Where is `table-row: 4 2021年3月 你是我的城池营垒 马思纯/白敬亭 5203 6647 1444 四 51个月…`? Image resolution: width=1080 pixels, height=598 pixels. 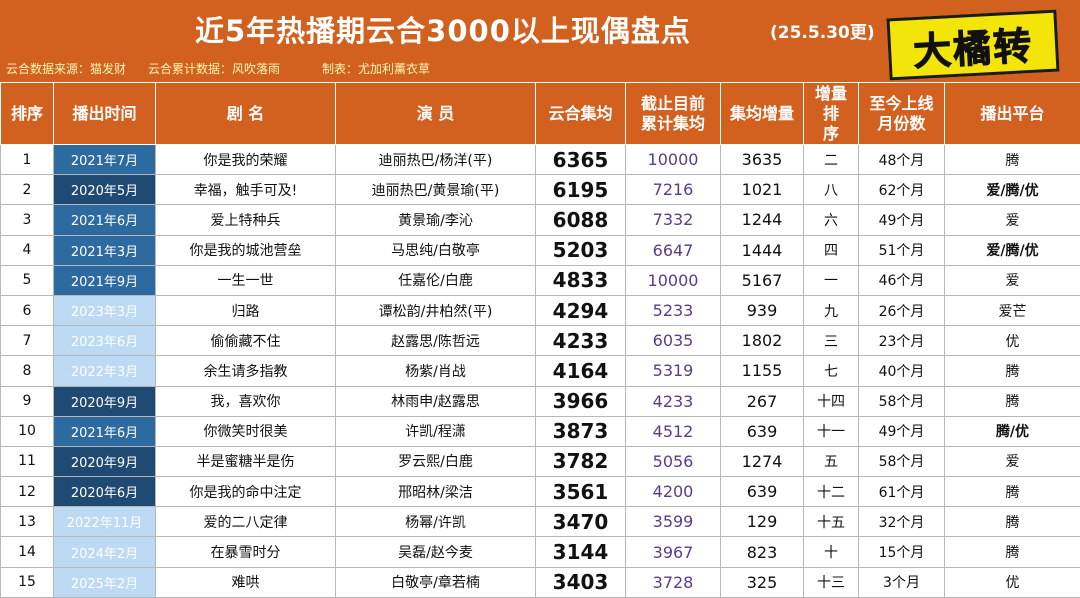 table-row: 4 2021年3月 你是我的城池营垒 马思纯/白敬亭 5203 6647 1444 四 51个月… is located at coordinates (540, 250).